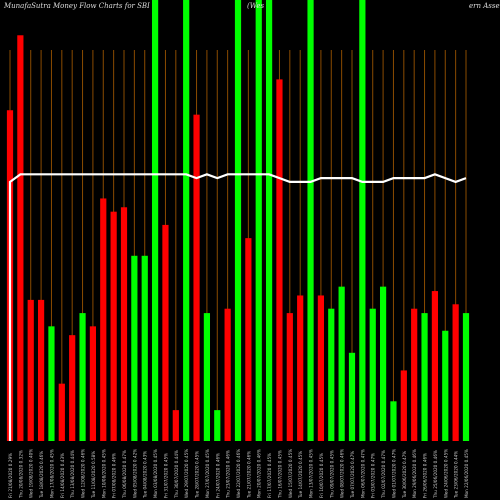 This screenshot has width=500, height=500. What do you see at coordinates (456, 475) in the screenshot?
I see `x-tick-label: Tue 23/06/2020 0.44%` at bounding box center [456, 475].